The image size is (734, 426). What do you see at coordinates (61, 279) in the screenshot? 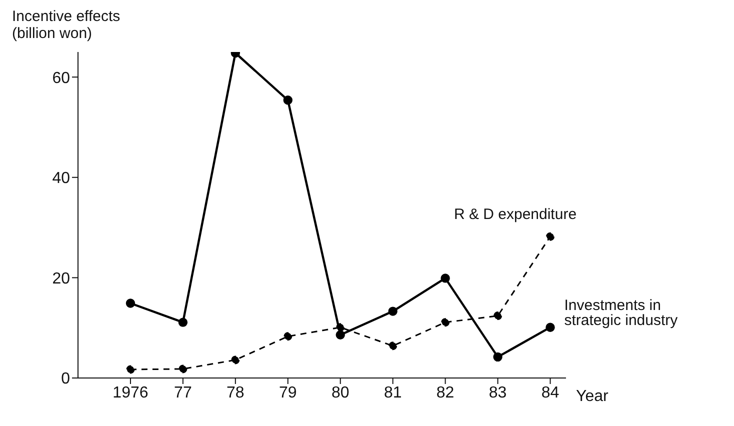
I see `y-tick-label: 20` at bounding box center [61, 279].